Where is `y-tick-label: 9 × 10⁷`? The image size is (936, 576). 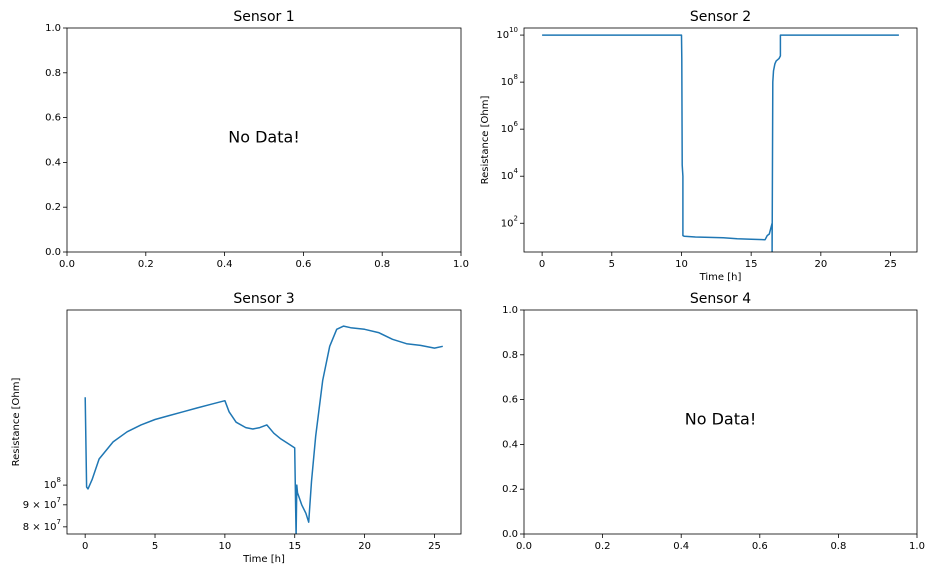
y-tick-label: 9 × 10⁷ is located at coordinates (42, 503).